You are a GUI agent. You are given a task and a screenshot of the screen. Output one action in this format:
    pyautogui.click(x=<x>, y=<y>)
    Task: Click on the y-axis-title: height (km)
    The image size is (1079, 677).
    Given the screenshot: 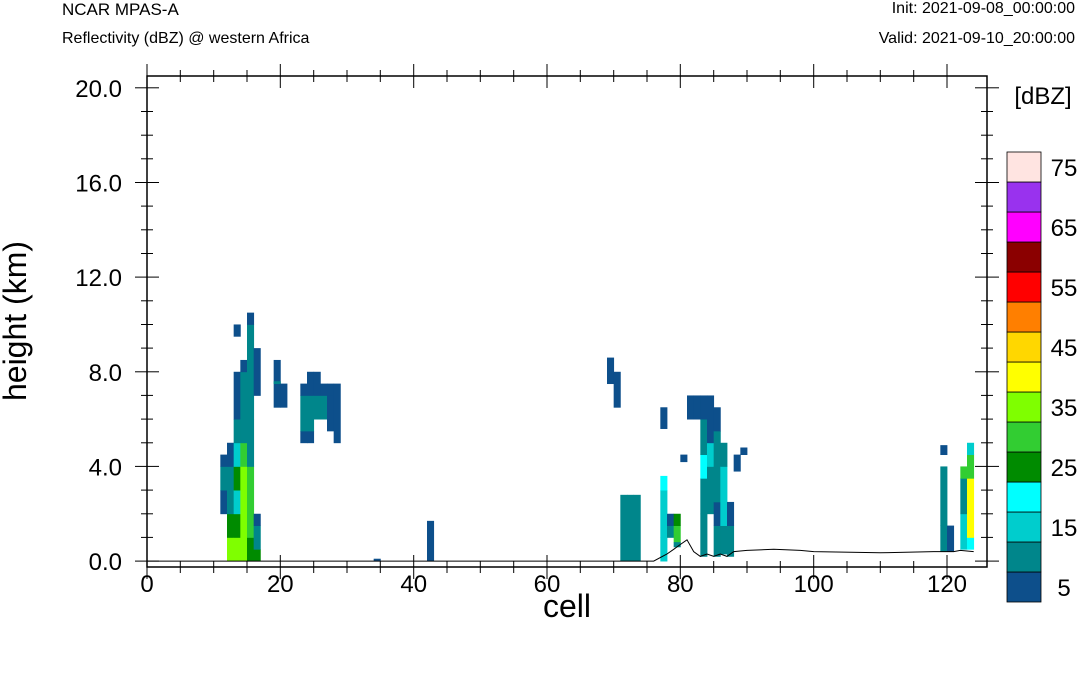 What is the action you would take?
    pyautogui.click(x=16, y=321)
    